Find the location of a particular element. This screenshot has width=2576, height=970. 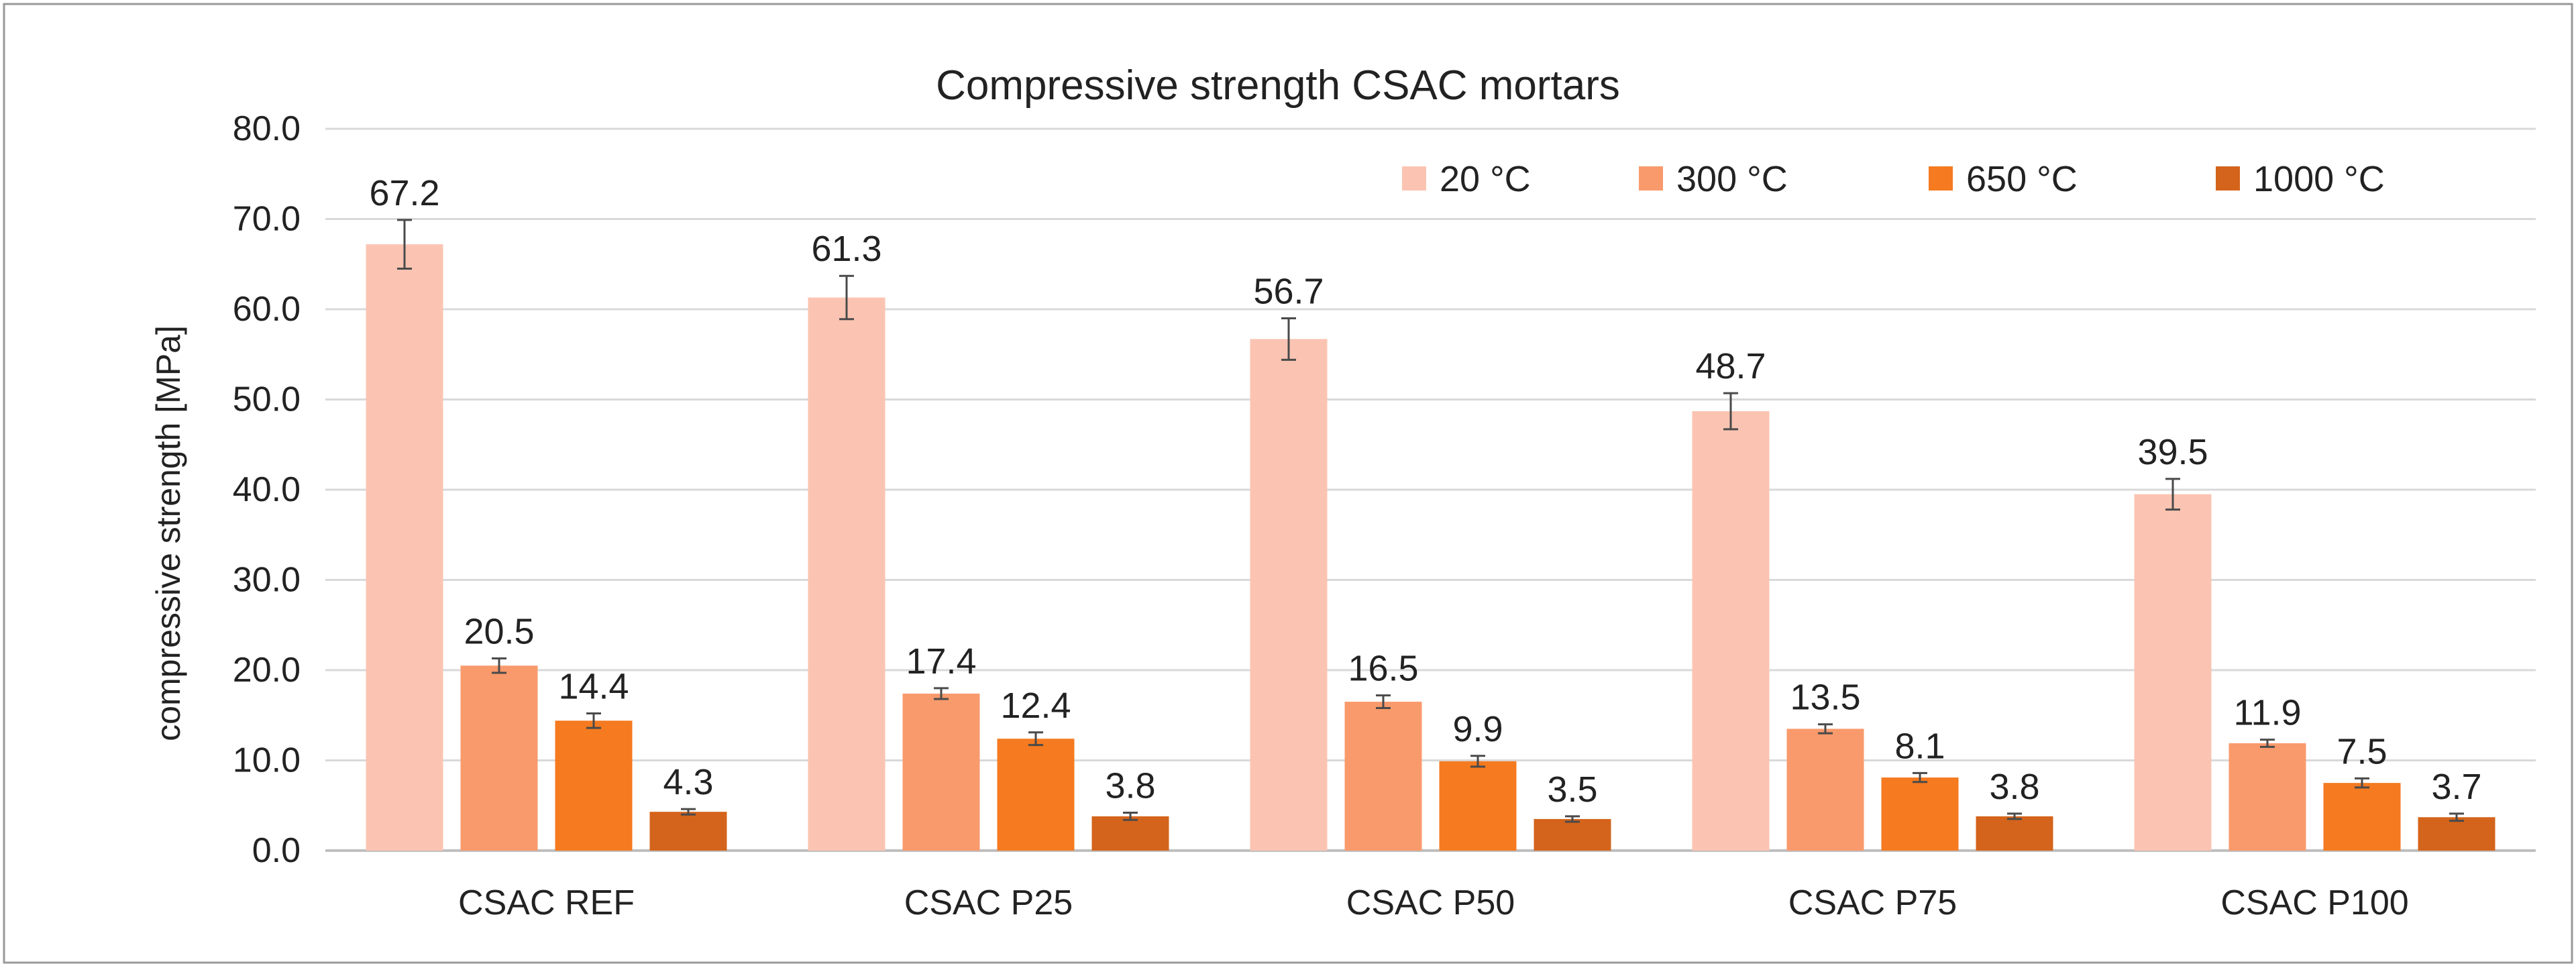

chart-title: Compressive strength CSAC mortars is located at coordinates (1278, 85).